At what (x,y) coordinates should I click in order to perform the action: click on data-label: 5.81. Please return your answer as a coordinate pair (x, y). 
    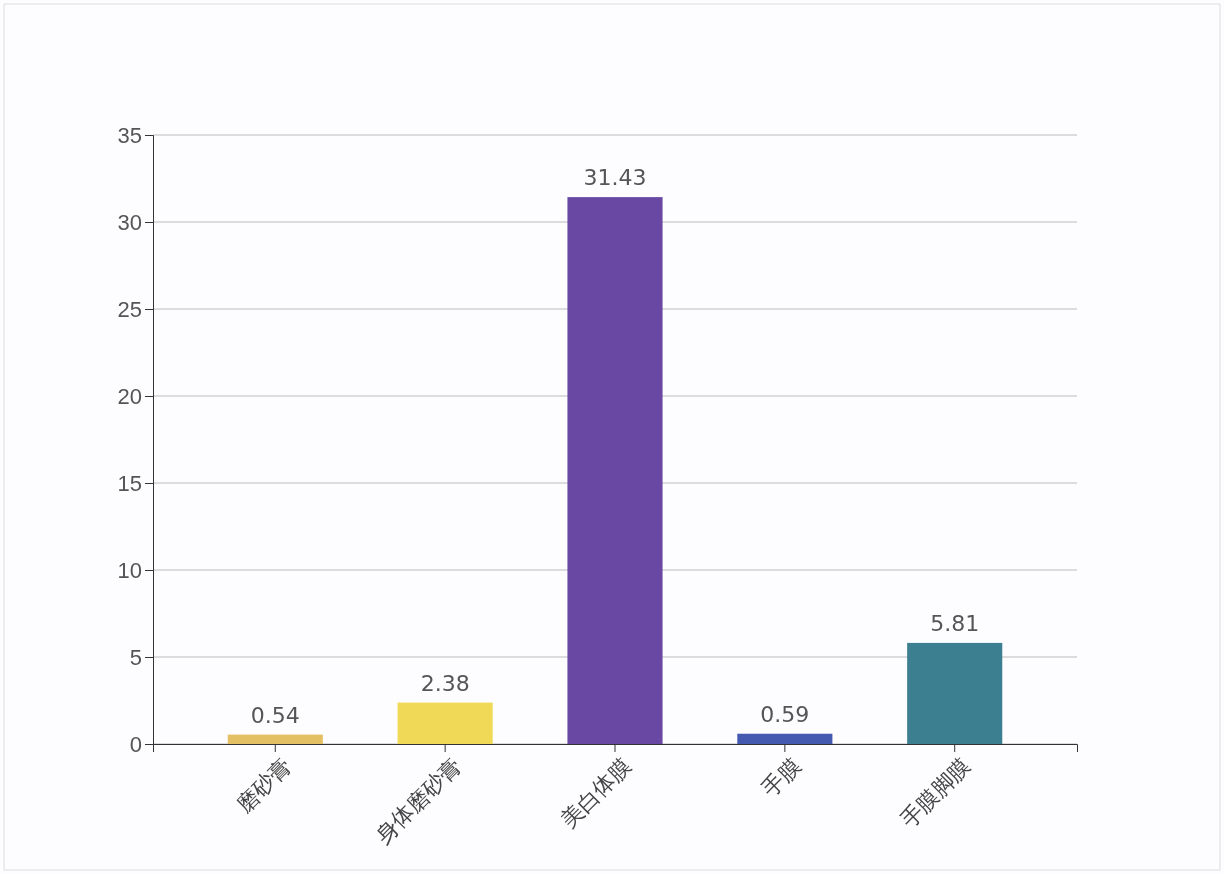
    Looking at the image, I should click on (955, 623).